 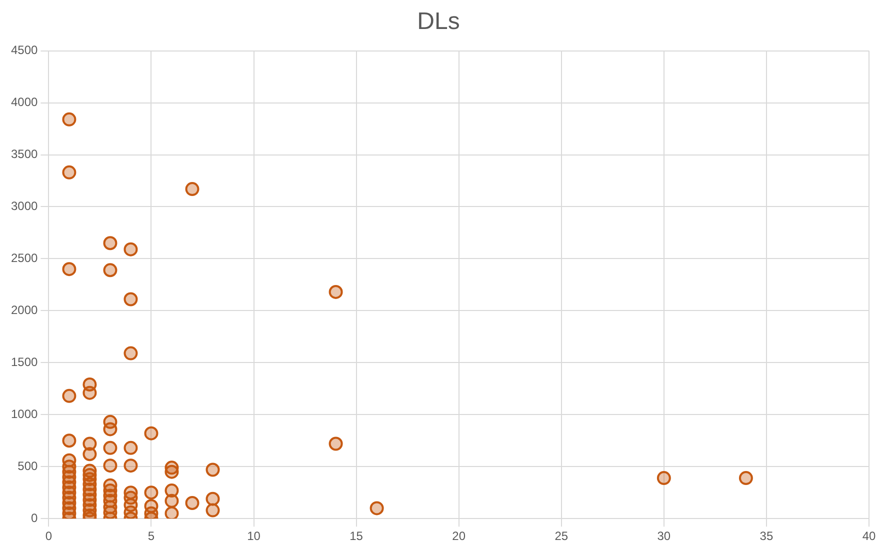 I want to click on y-tick-label: 2000, so click(x=24, y=310).